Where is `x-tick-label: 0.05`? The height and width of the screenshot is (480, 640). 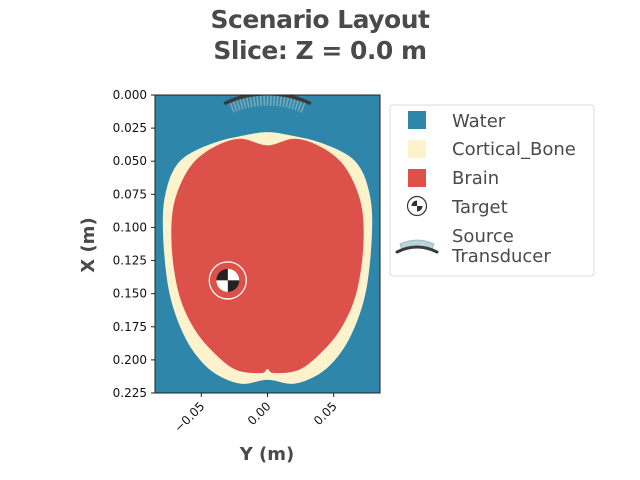 x-tick-label: 0.05 is located at coordinates (325, 413).